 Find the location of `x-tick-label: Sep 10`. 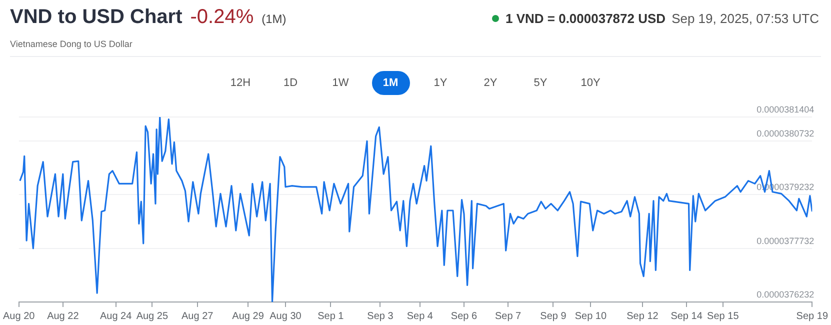

x-tick-label: Sep 10 is located at coordinates (590, 316).